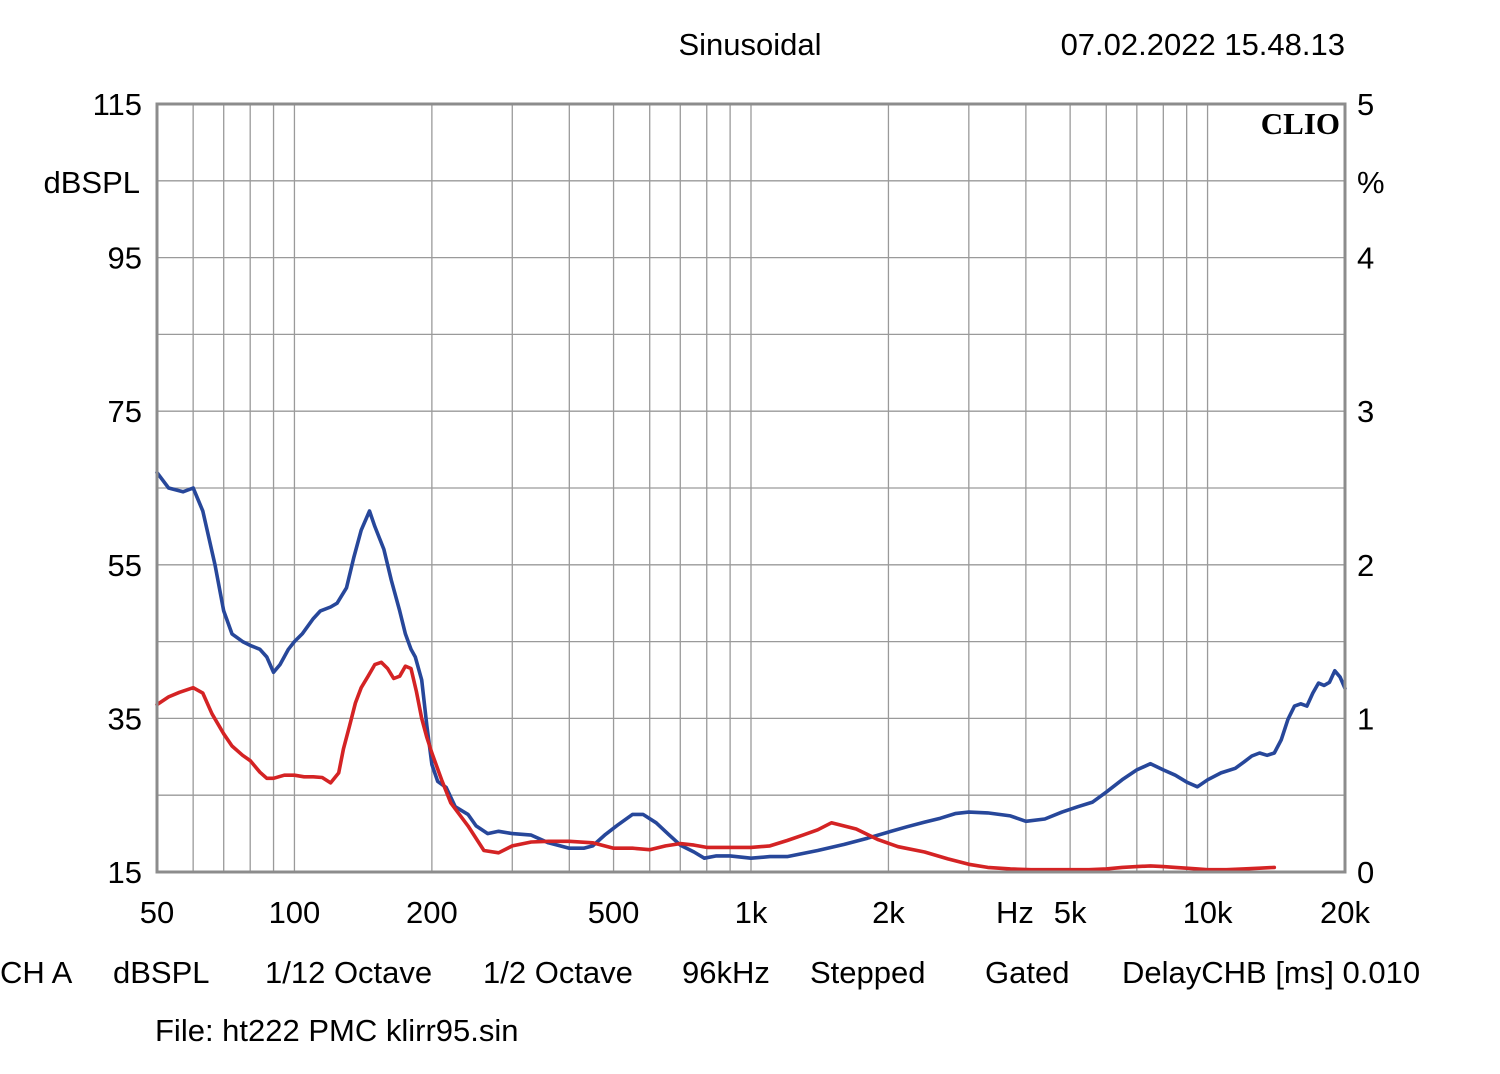 The image size is (1500, 1074). What do you see at coordinates (1208, 912) in the screenshot?
I see `x-tick-label: 10k` at bounding box center [1208, 912].